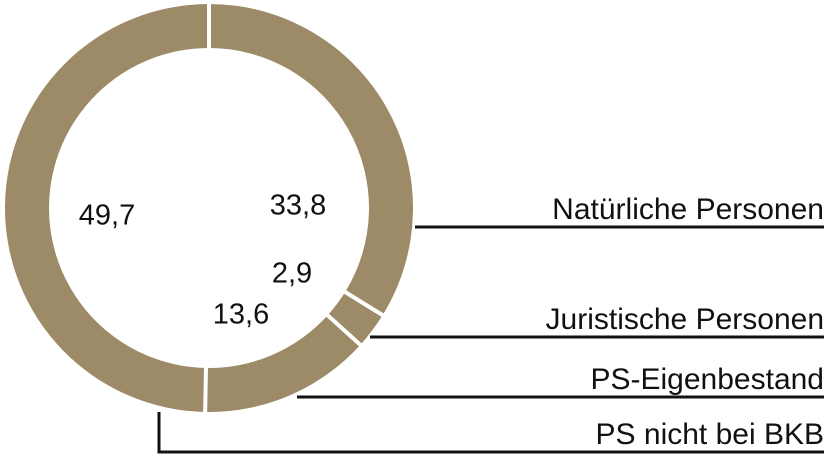  What do you see at coordinates (107, 216) in the screenshot?
I see `data-label-ps-nicht-bei-bkb: 49,7` at bounding box center [107, 216].